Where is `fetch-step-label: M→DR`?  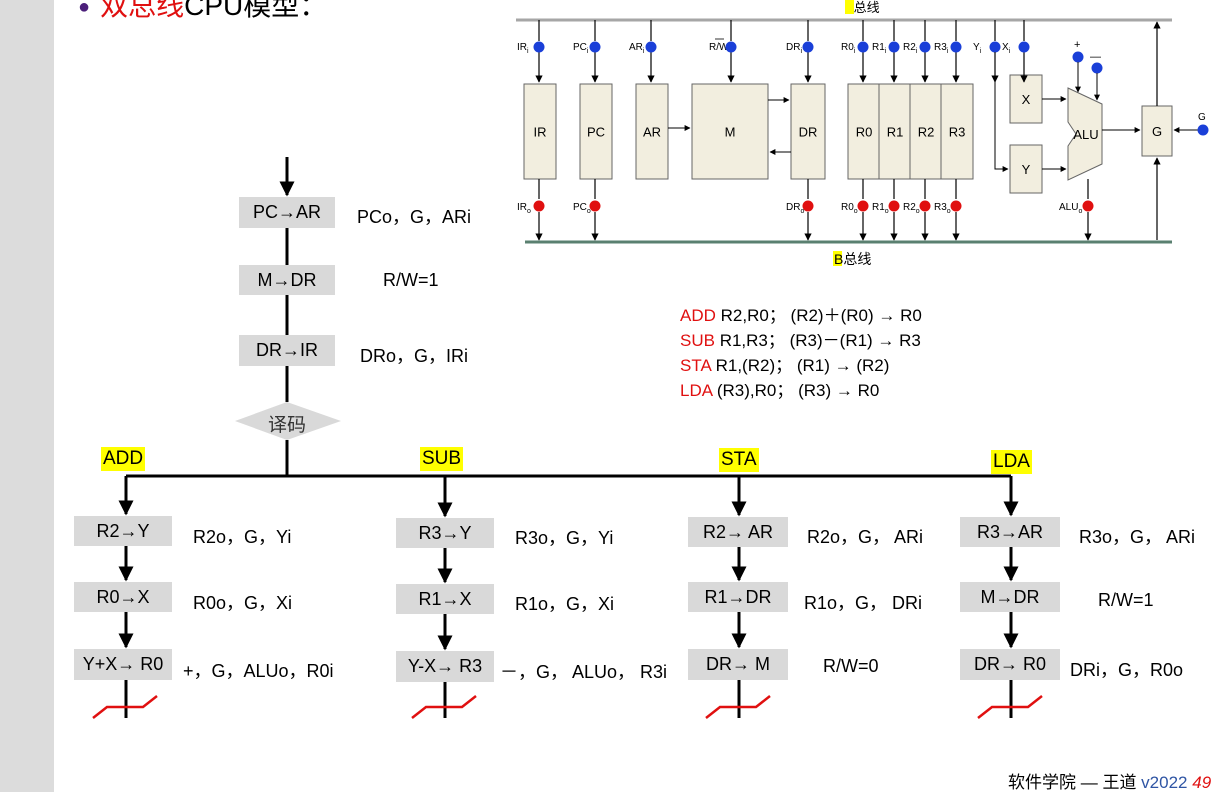
fetch-step-label: M→DR is located at coordinates (287, 279).